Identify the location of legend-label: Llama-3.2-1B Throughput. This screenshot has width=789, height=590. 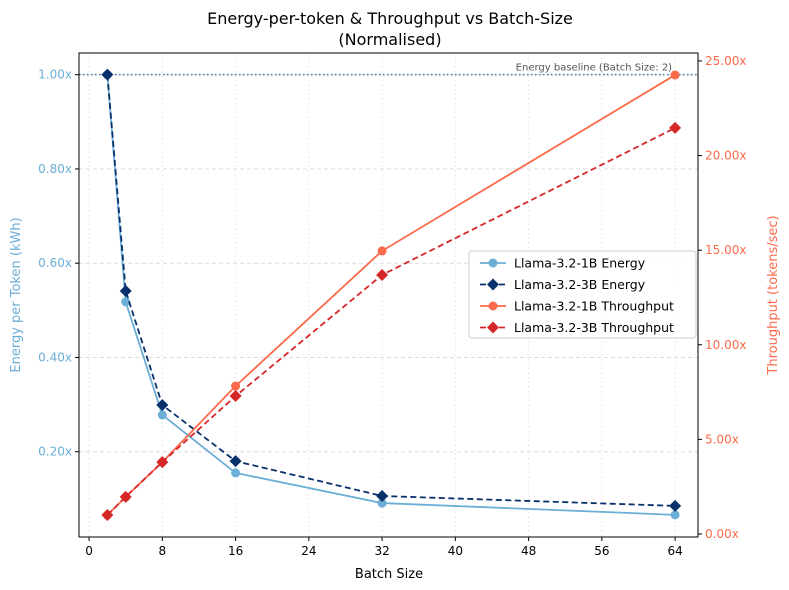
(594, 306).